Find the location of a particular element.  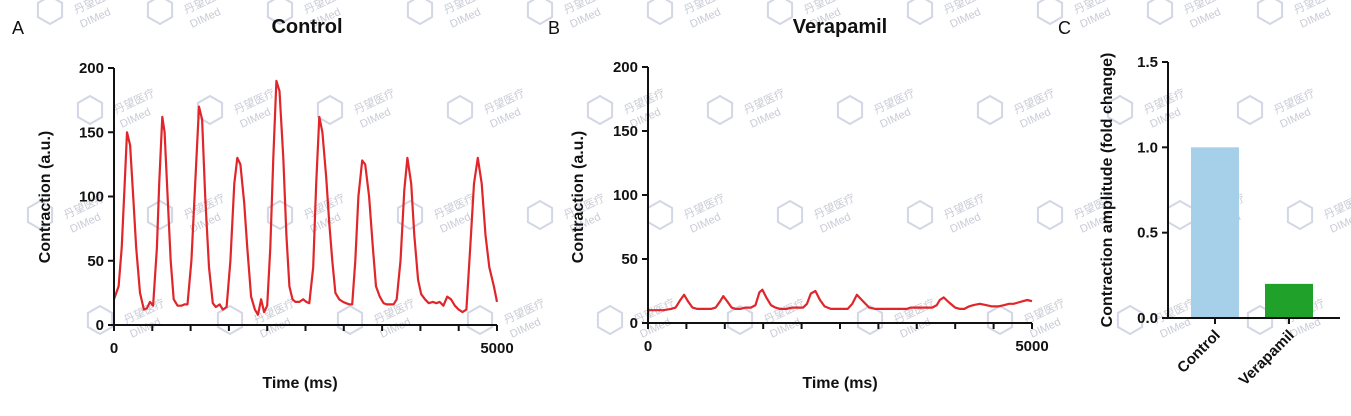

panel-b-y-axis-label: Contraction (a.u.) is located at coordinates (578, 197).